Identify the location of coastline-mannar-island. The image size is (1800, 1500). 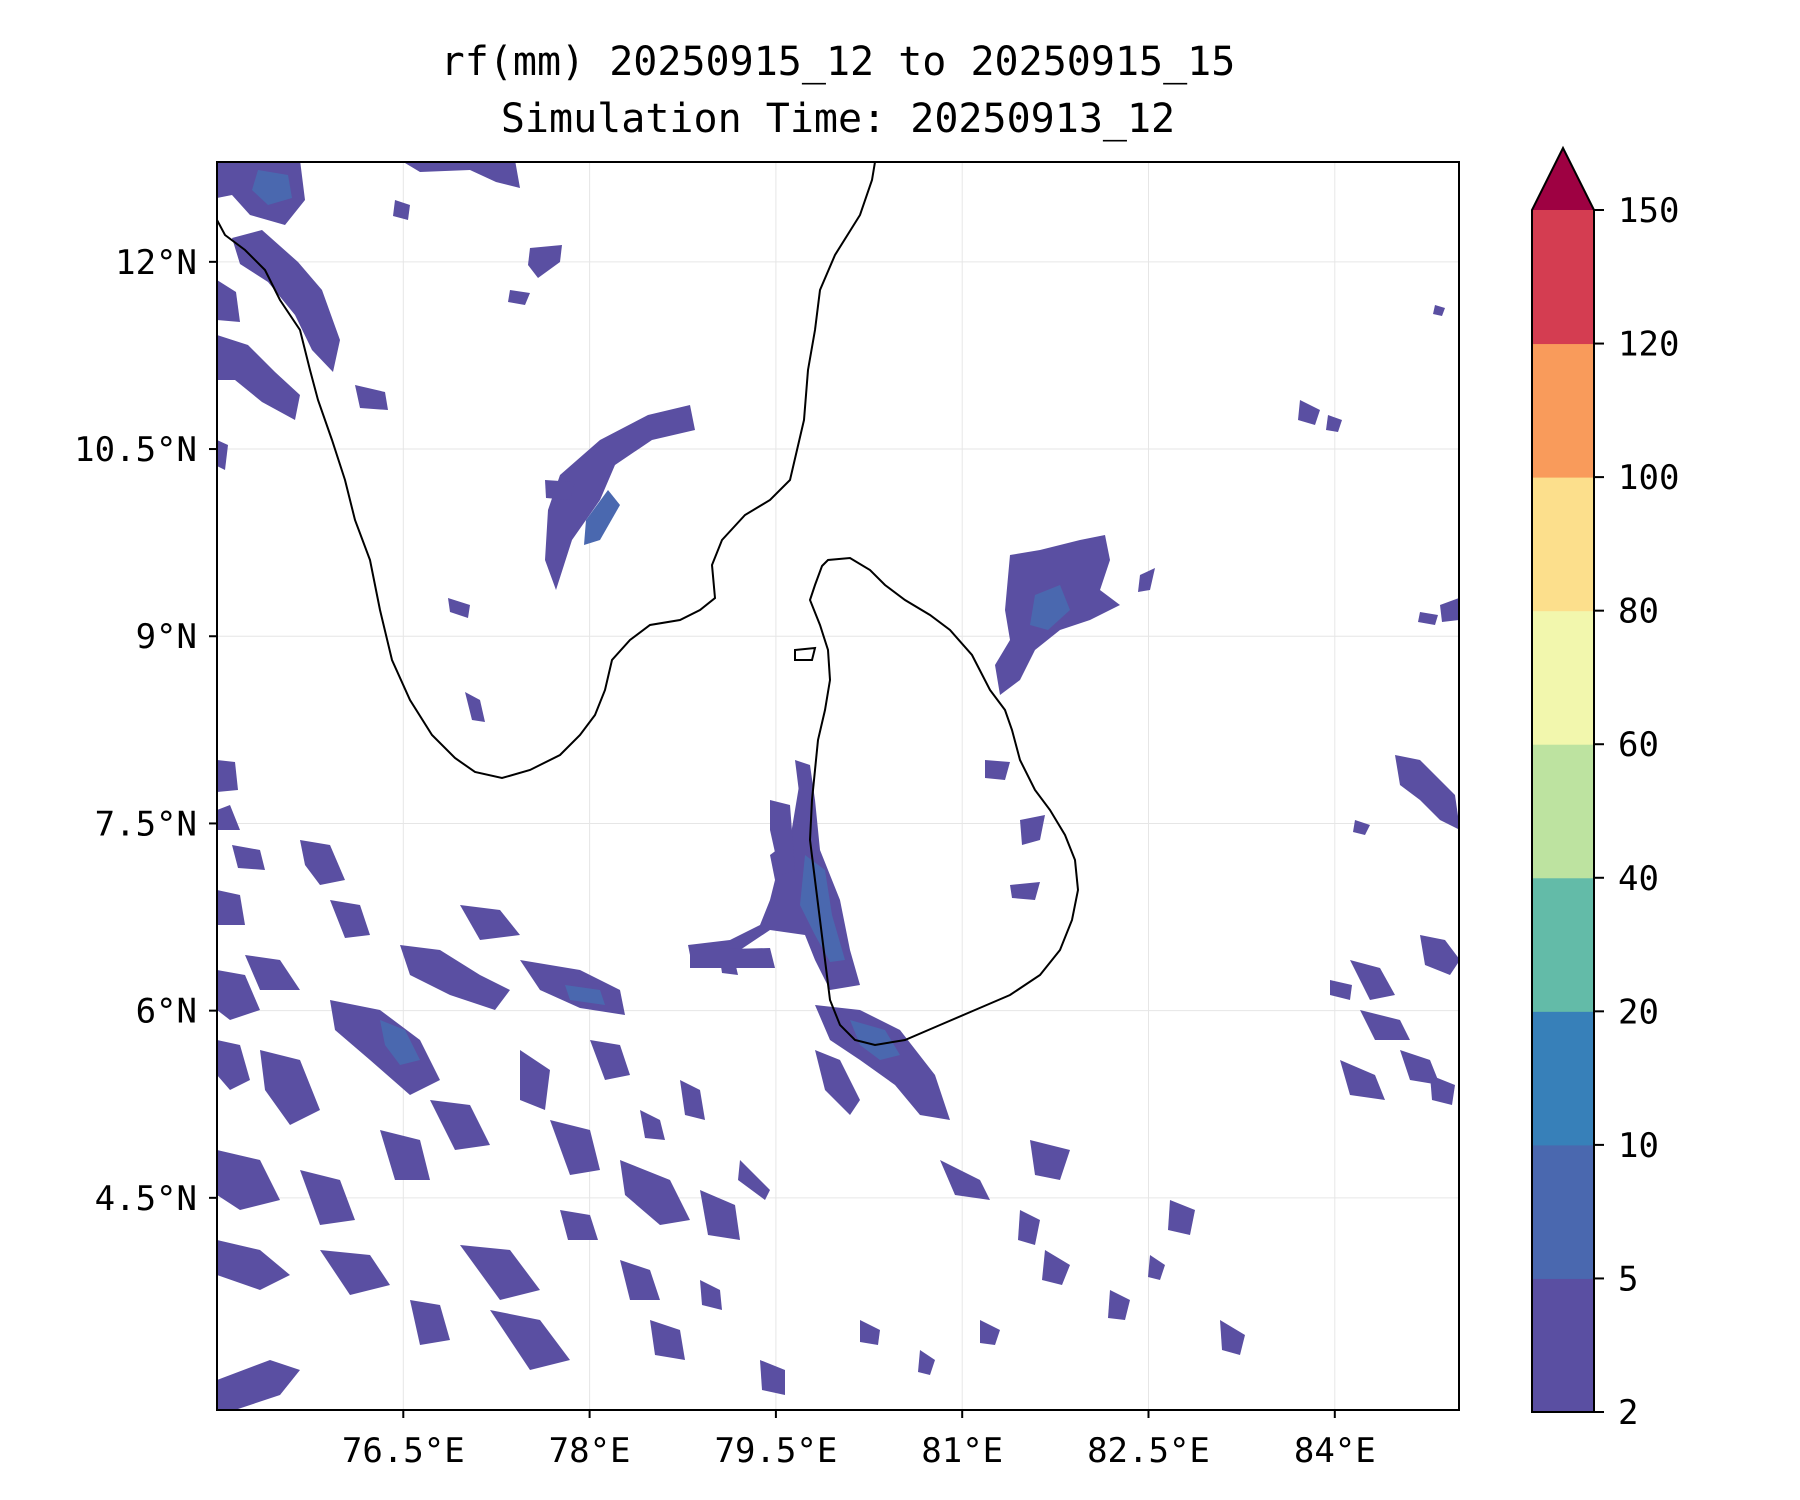
(805, 653).